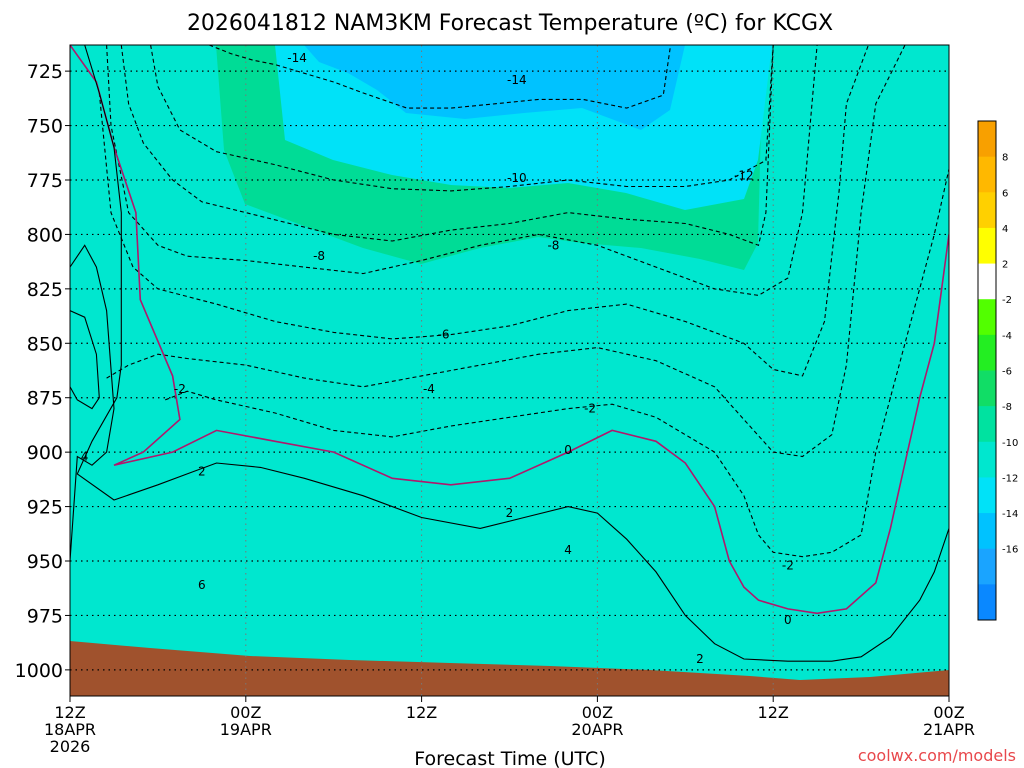 The height and width of the screenshot is (768, 1024). I want to click on y-axis: 725 750 775 800 825 850 875 900 925 950 975 1000, so click(42, 371).